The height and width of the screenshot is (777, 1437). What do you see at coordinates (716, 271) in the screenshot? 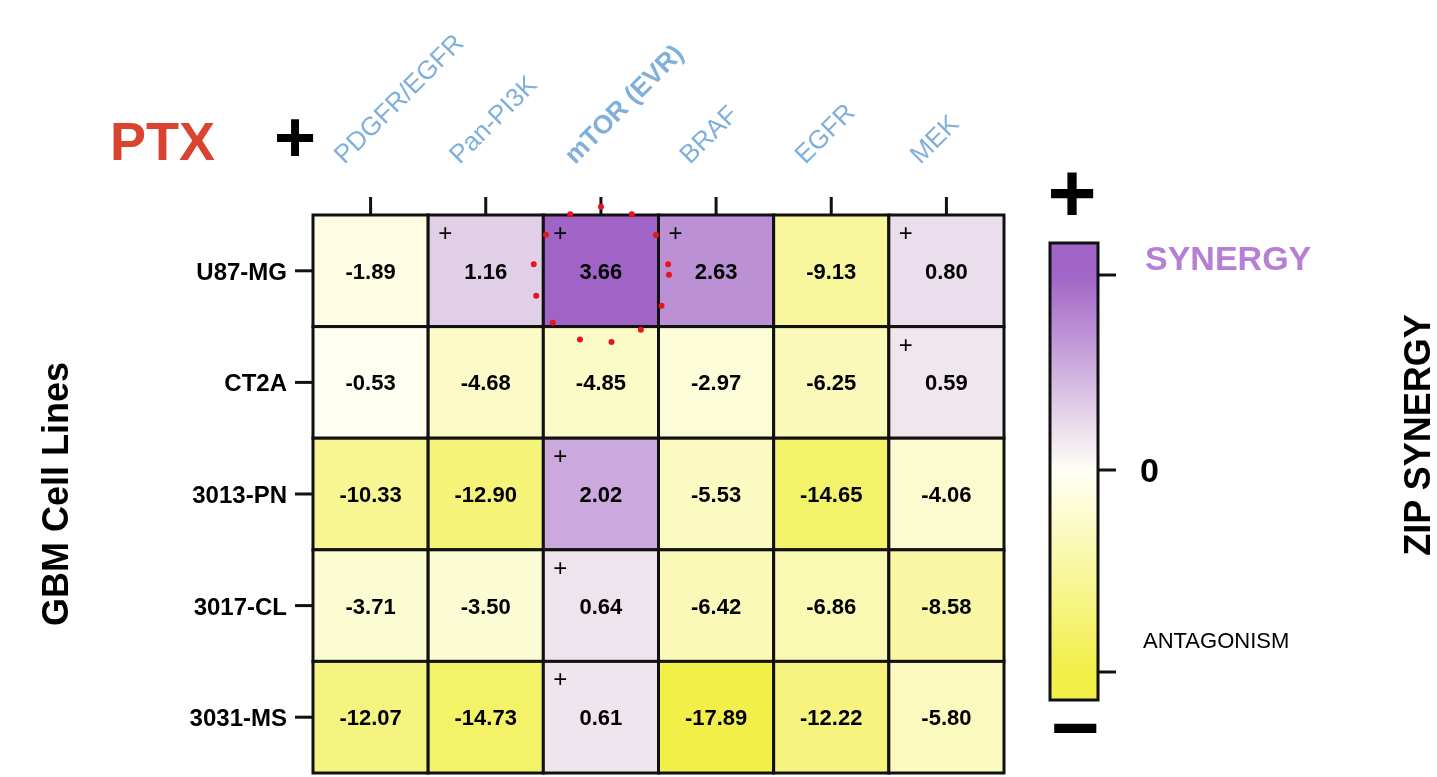
I see `data-label: 2.63` at bounding box center [716, 271].